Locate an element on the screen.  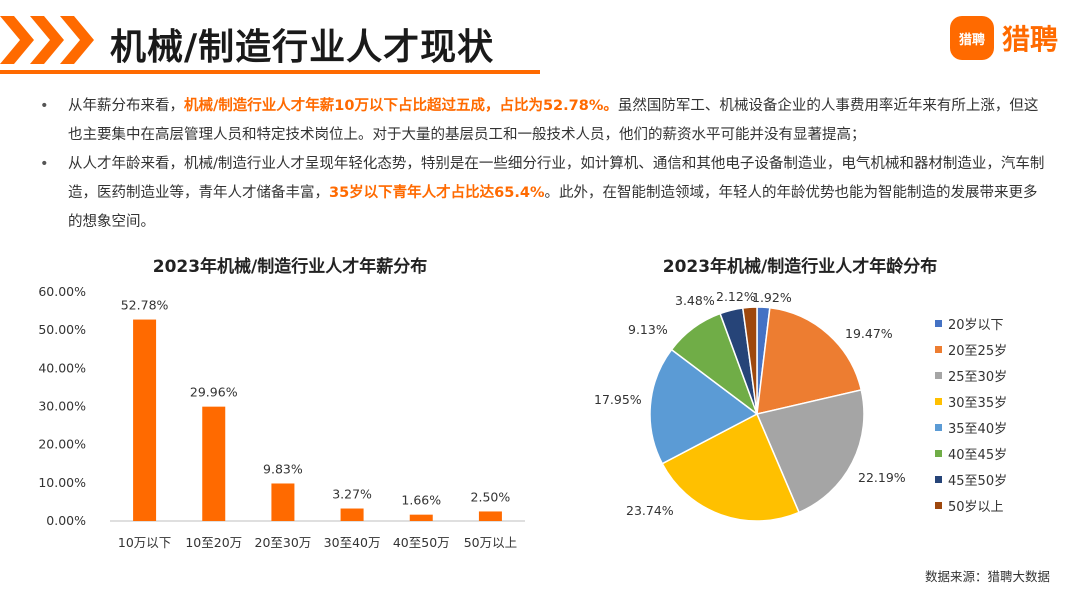
legend-item: 50岁以上 is located at coordinates (971, 505).